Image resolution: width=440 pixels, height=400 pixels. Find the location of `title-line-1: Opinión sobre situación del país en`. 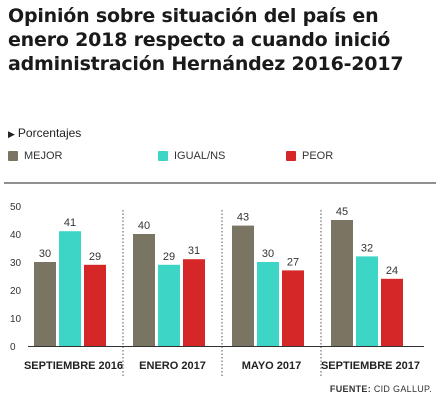

title-line-1: Opinión sobre situación del país en is located at coordinates (193, 16).